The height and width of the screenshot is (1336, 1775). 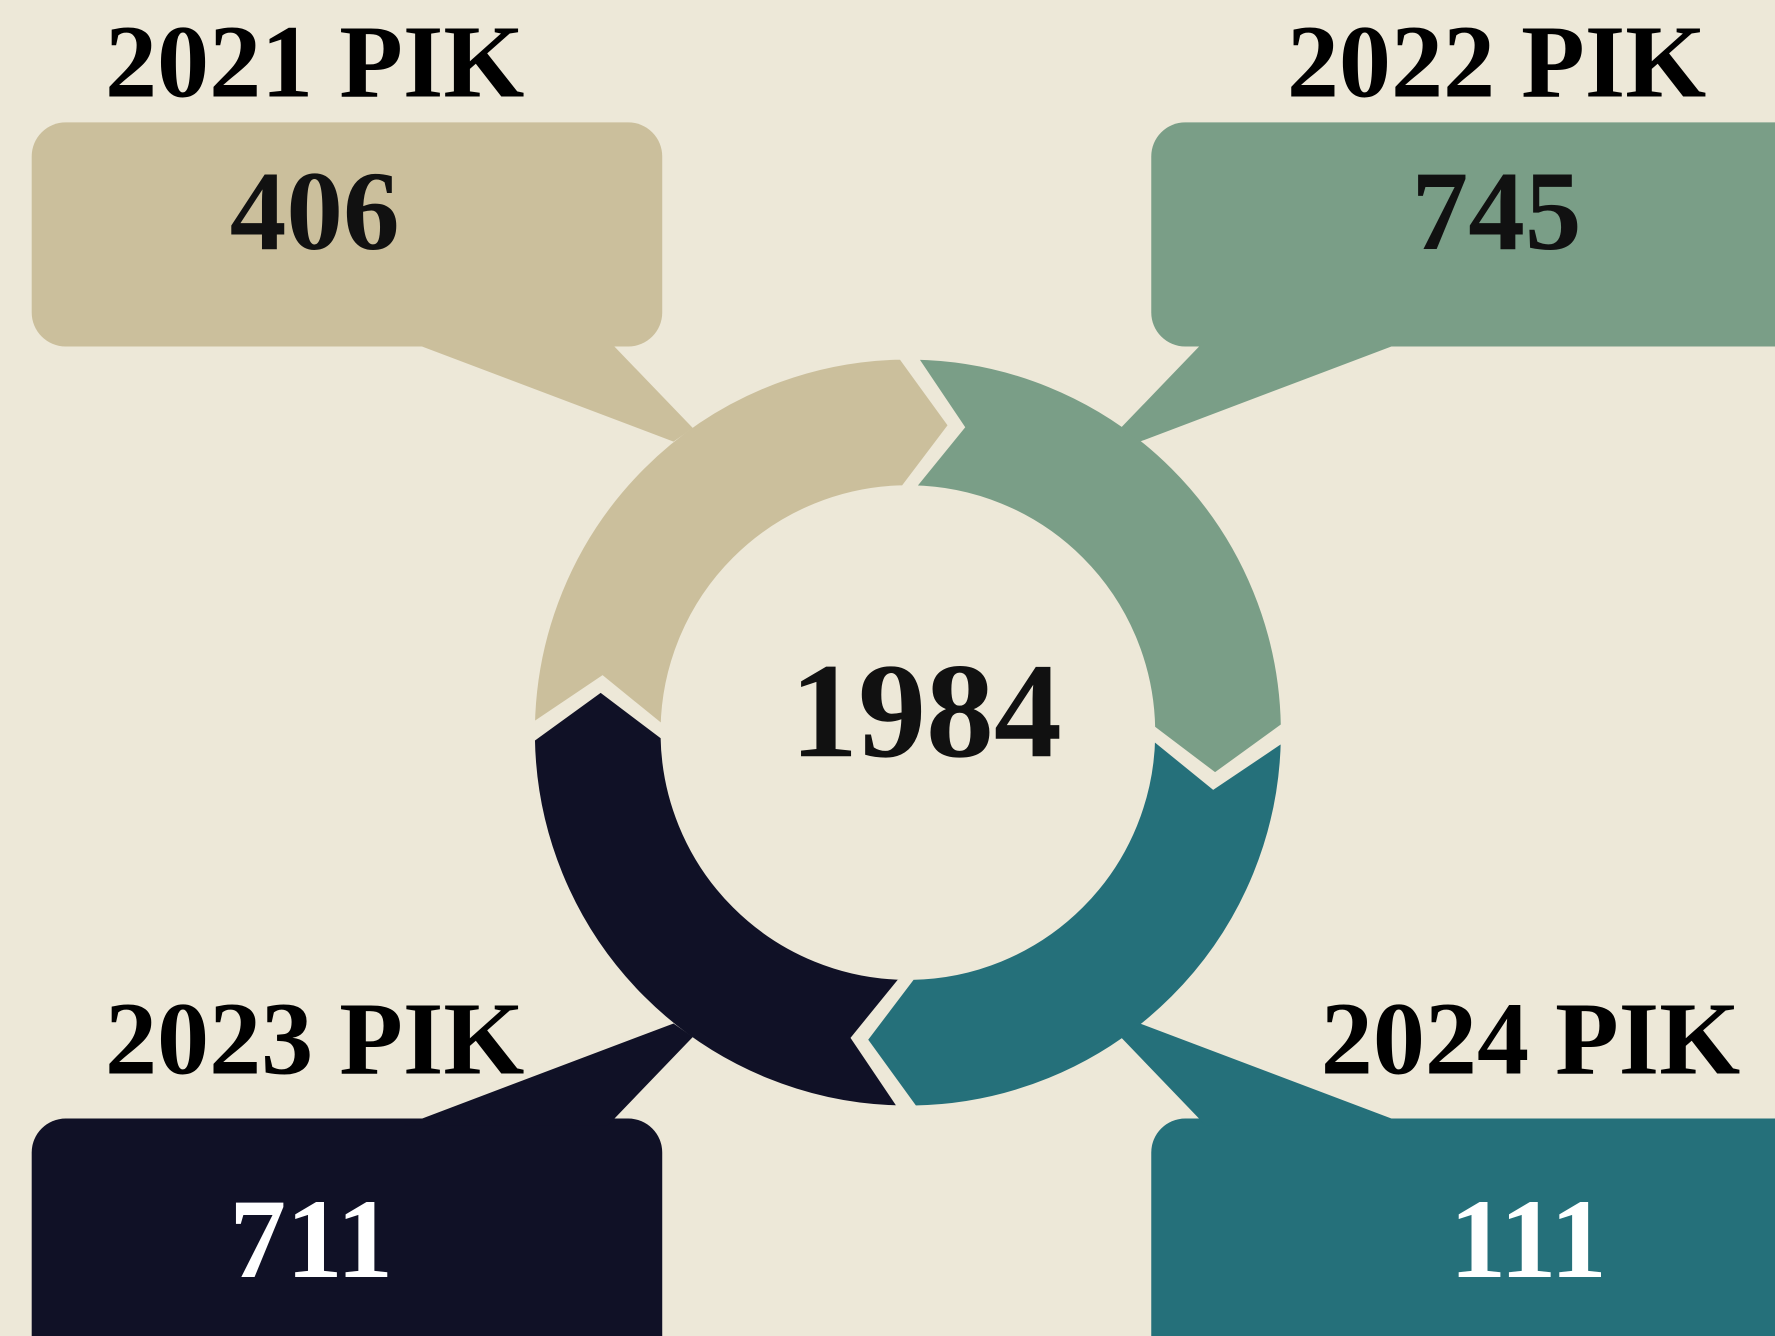 What do you see at coordinates (1497, 211) in the screenshot?
I see `value: 745` at bounding box center [1497, 211].